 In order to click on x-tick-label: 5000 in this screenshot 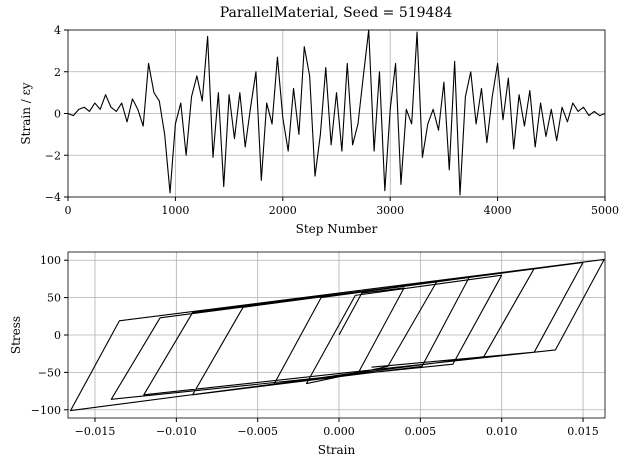, I will do `click(605, 210)`.